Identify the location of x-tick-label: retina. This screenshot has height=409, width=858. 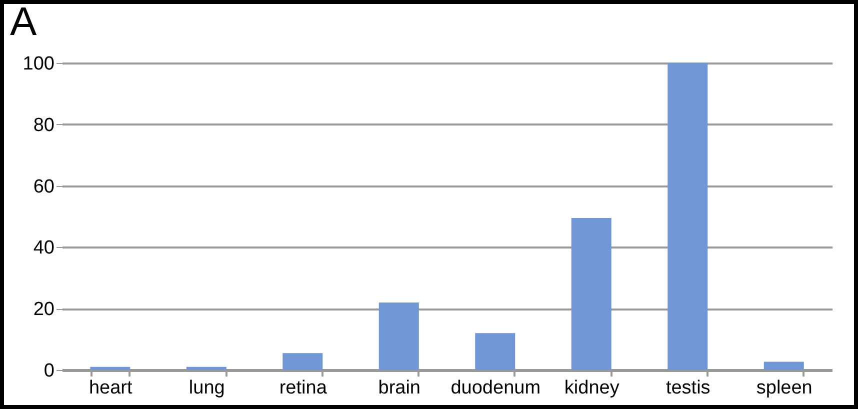
(303, 388).